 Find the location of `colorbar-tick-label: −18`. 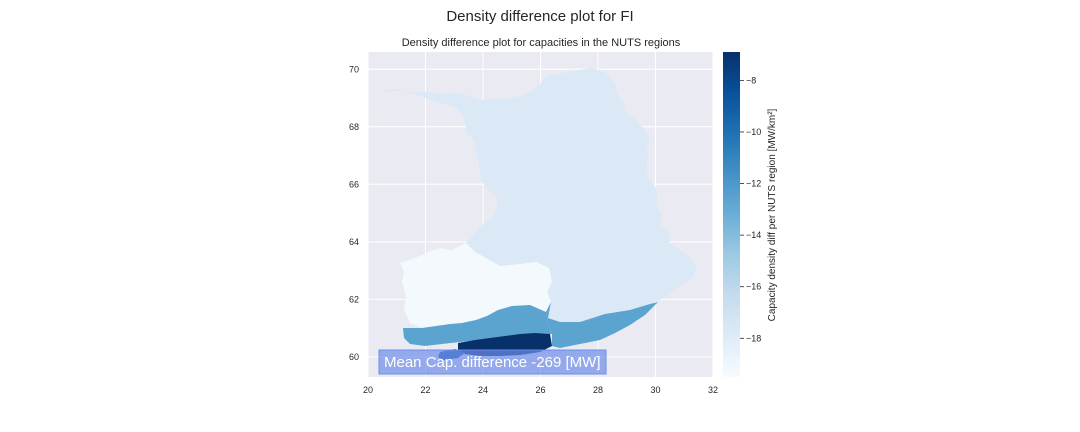

colorbar-tick-label: −18 is located at coordinates (753, 338).